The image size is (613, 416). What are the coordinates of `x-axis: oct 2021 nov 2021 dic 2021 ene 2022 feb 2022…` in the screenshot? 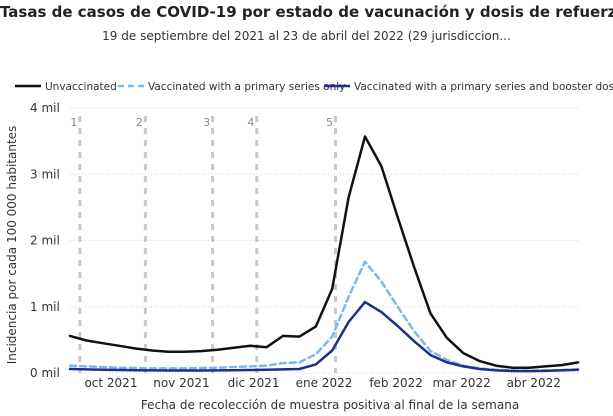 It's located at (322, 383).